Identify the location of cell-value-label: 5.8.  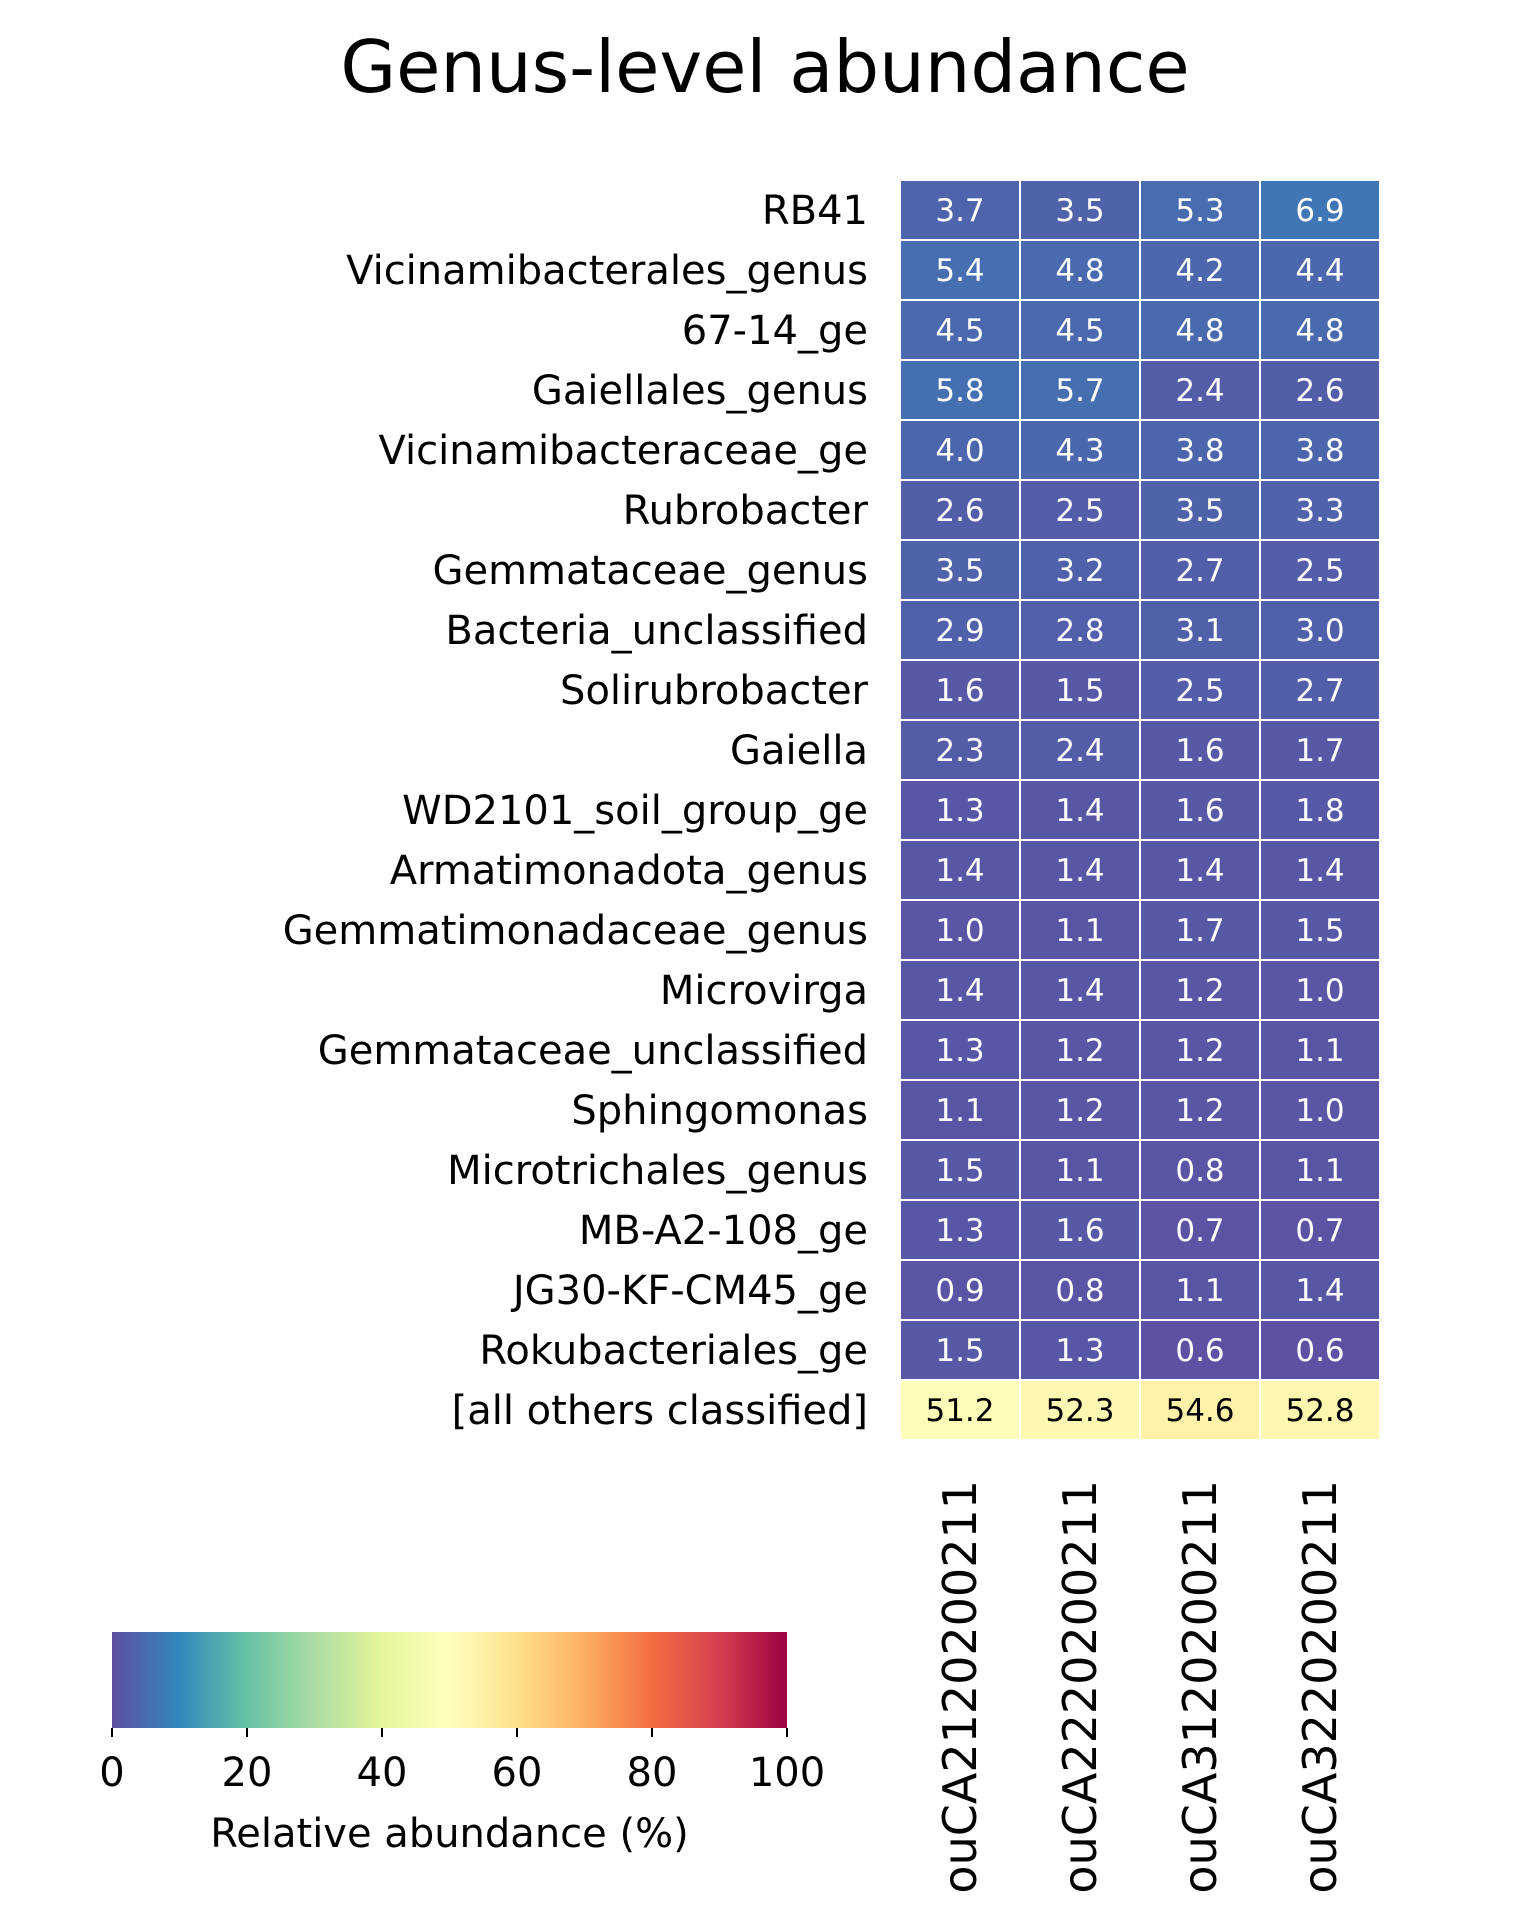
(959, 391).